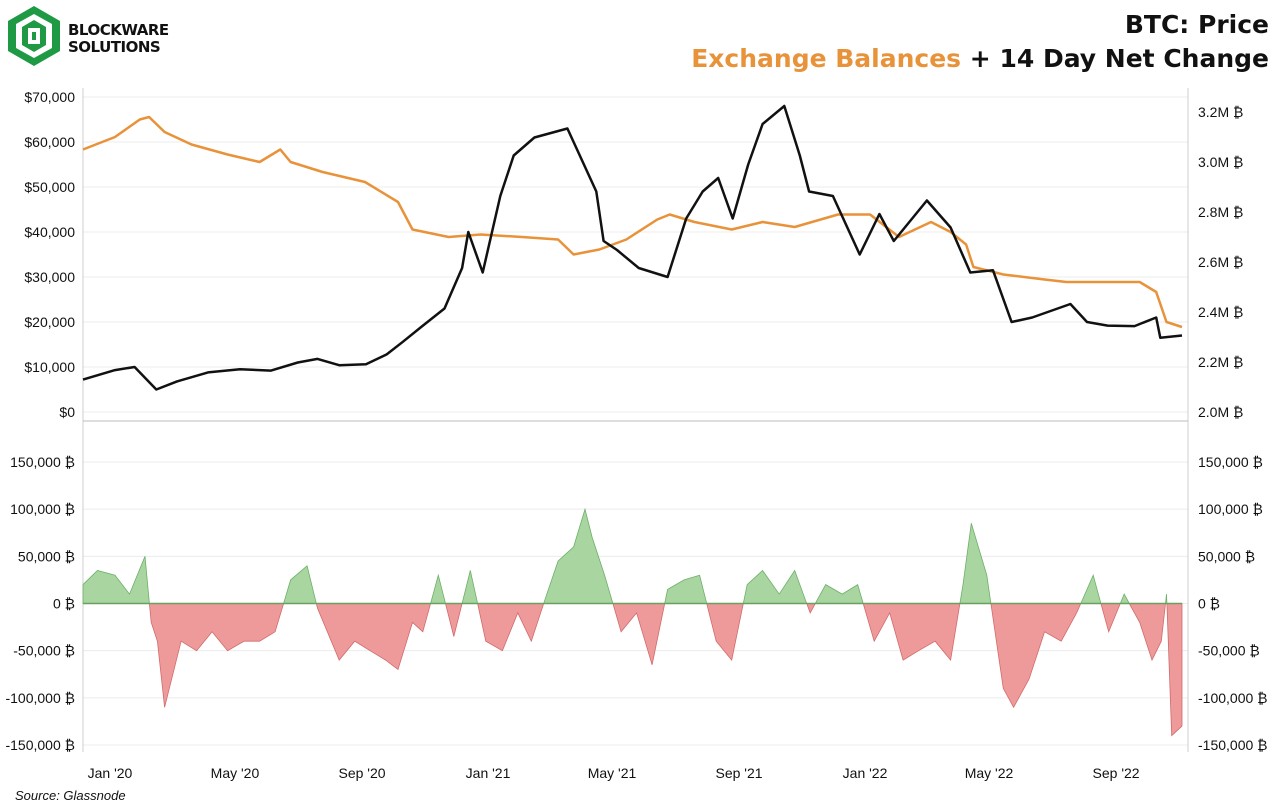 This screenshot has width=1275, height=812. What do you see at coordinates (110, 773) in the screenshot?
I see `date-tick-label: Jan '20` at bounding box center [110, 773].